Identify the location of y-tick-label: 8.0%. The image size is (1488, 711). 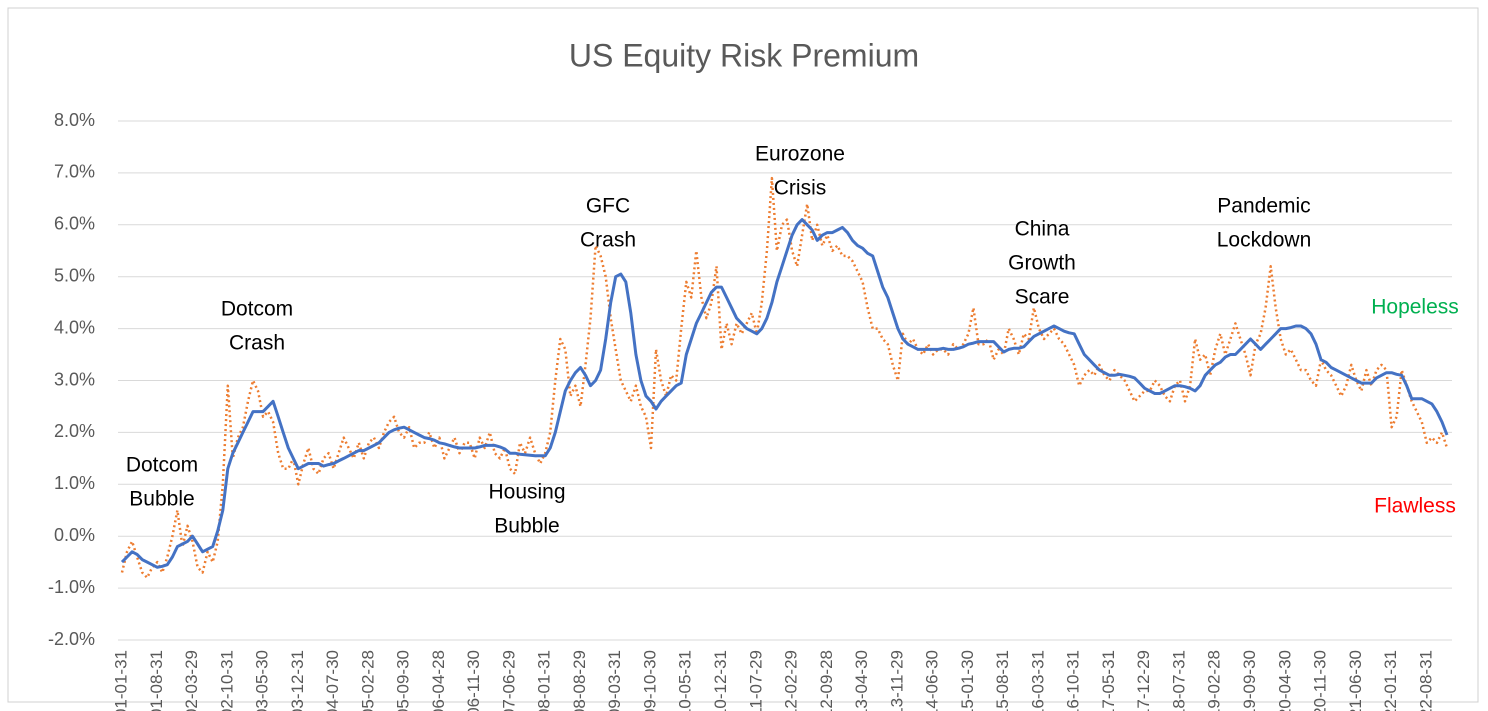
(74, 120).